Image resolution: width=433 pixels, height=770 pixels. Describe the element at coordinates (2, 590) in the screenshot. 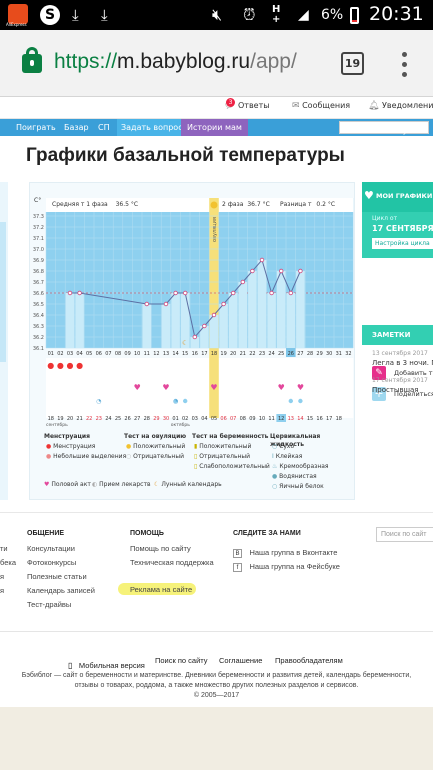

I see `left-cut-3: я` at that location.